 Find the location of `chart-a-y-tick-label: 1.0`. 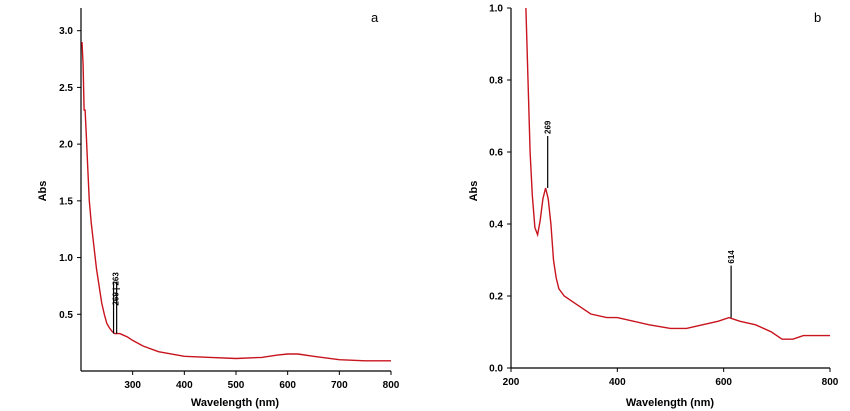

chart-a-y-tick-label: 1.0 is located at coordinates (66, 258).